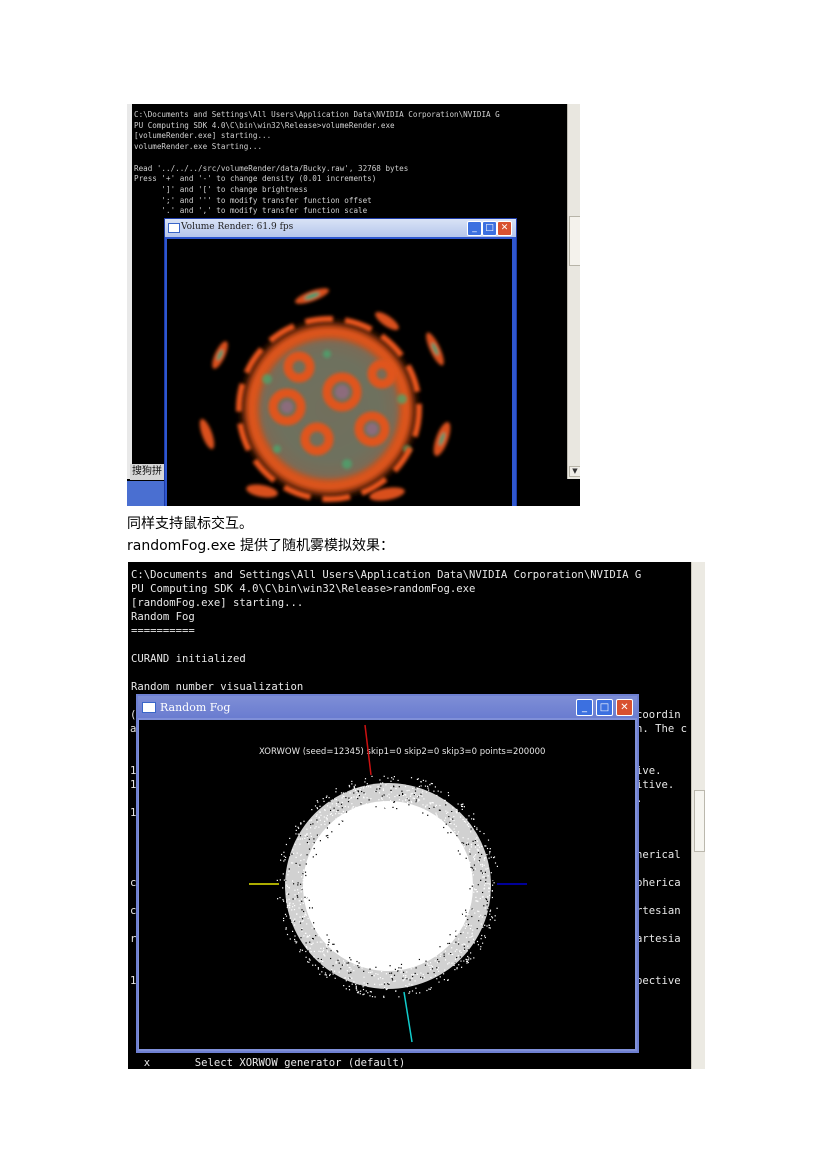  What do you see at coordinates (388, 887) in the screenshot?
I see `fog-sphere-points` at bounding box center [388, 887].